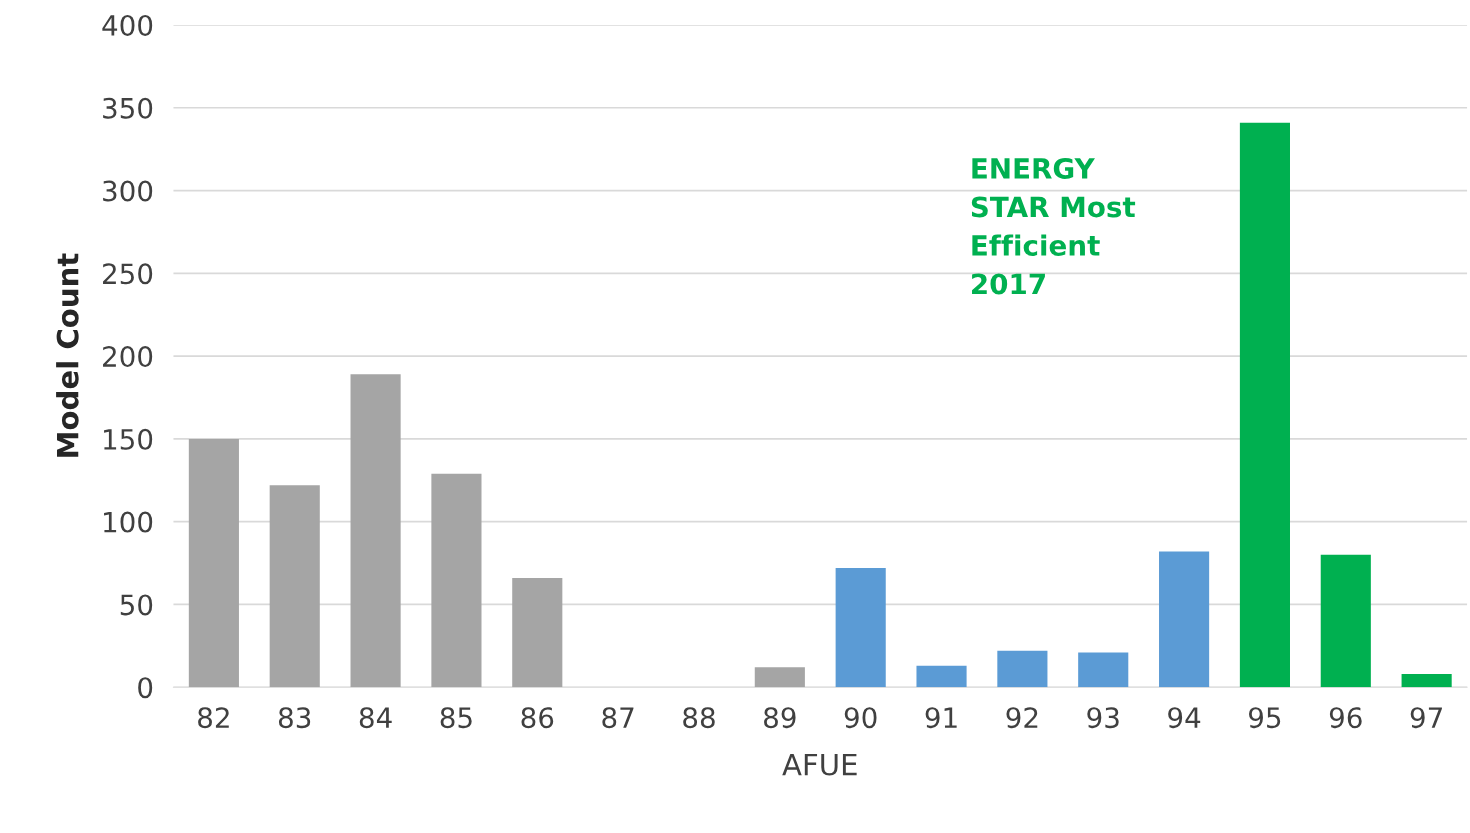  Describe the element at coordinates (128, 108) in the screenshot. I see `y-tick-label: 350` at that location.